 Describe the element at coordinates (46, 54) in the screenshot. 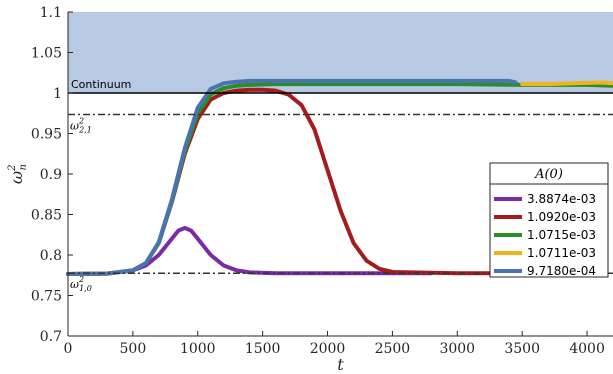

I see `y-tick-label: 1.05` at that location.